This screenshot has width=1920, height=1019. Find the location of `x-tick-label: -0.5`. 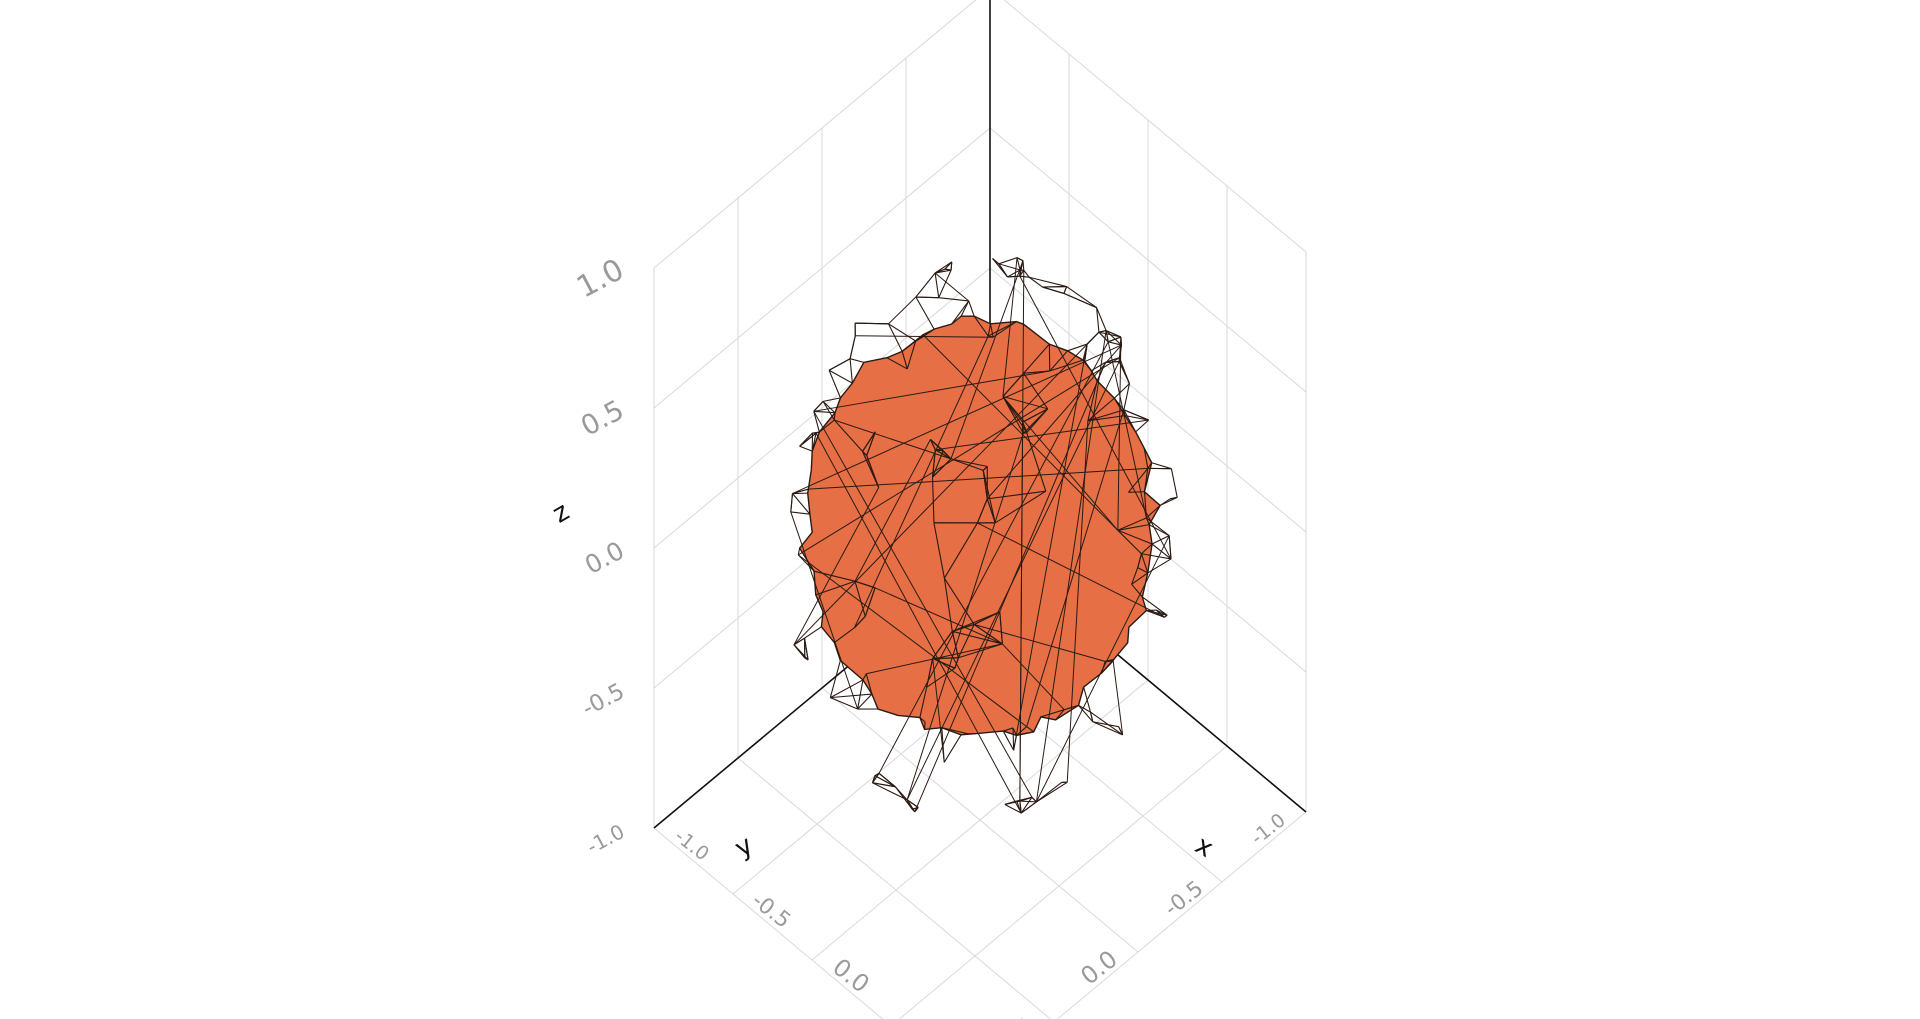

x-tick-label: -0.5 is located at coordinates (771, 911).